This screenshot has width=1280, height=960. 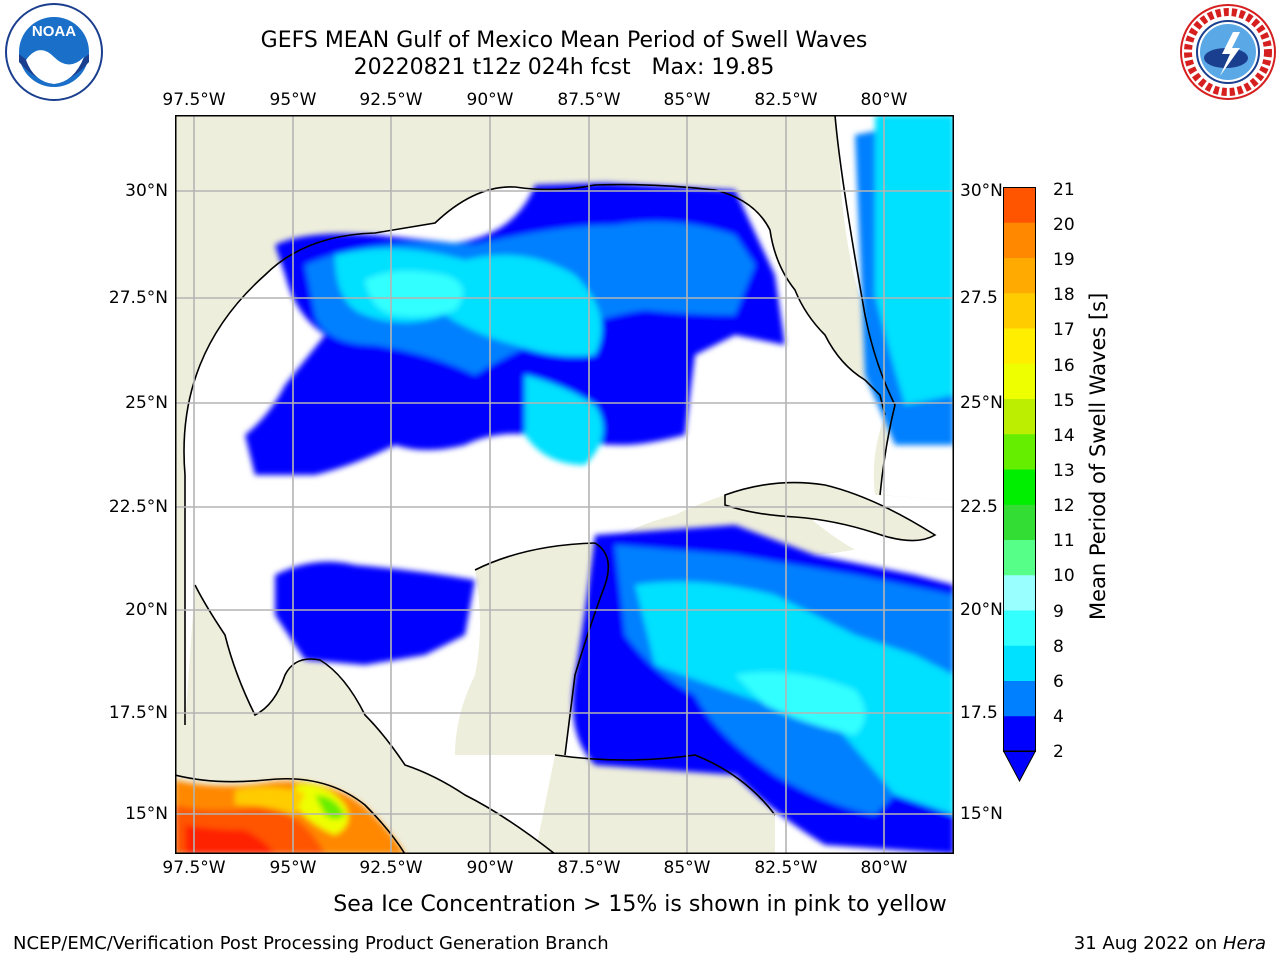 What do you see at coordinates (1228, 52) in the screenshot?
I see `nws-logo` at bounding box center [1228, 52].